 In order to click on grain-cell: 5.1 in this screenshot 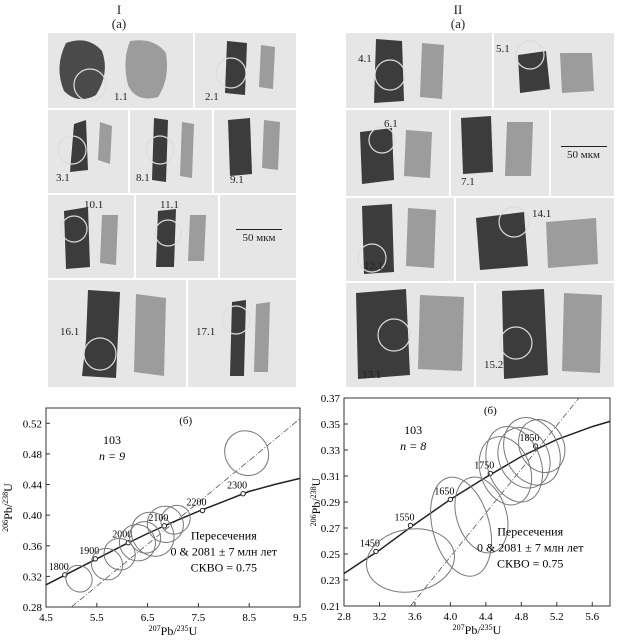, I will do `click(554, 70)`.